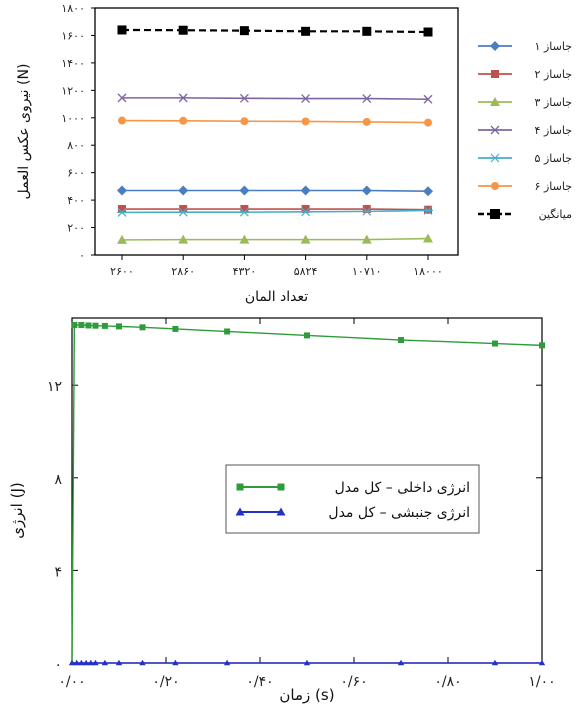 This screenshot has height=709, width=577. Describe the element at coordinates (76, 173) in the screenshot. I see `y-tick-label: ۶۰۰` at that location.